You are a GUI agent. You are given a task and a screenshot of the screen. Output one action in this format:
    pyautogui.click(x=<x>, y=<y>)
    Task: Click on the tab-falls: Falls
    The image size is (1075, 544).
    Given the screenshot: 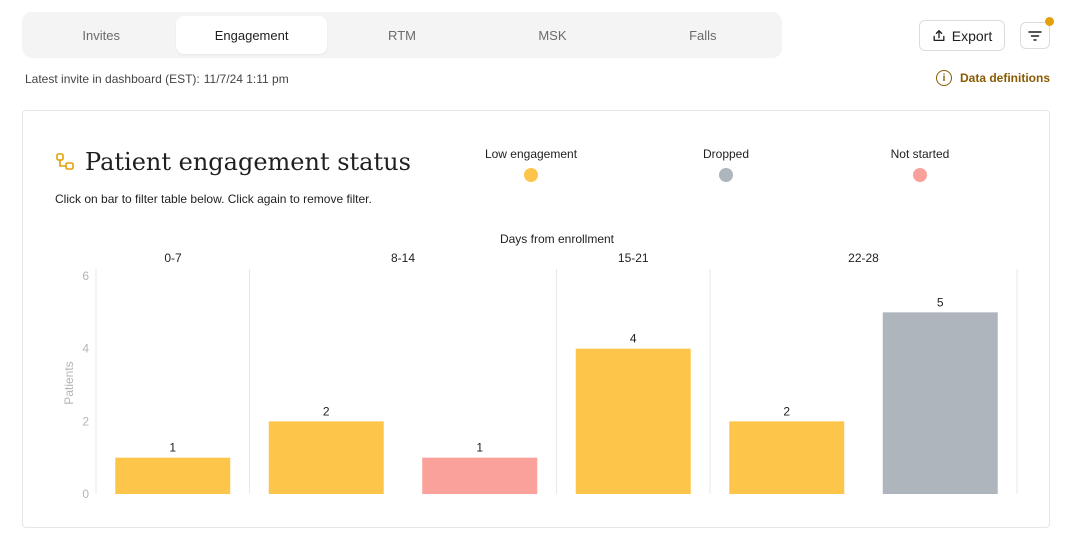 What is the action you would take?
    pyautogui.click(x=703, y=35)
    